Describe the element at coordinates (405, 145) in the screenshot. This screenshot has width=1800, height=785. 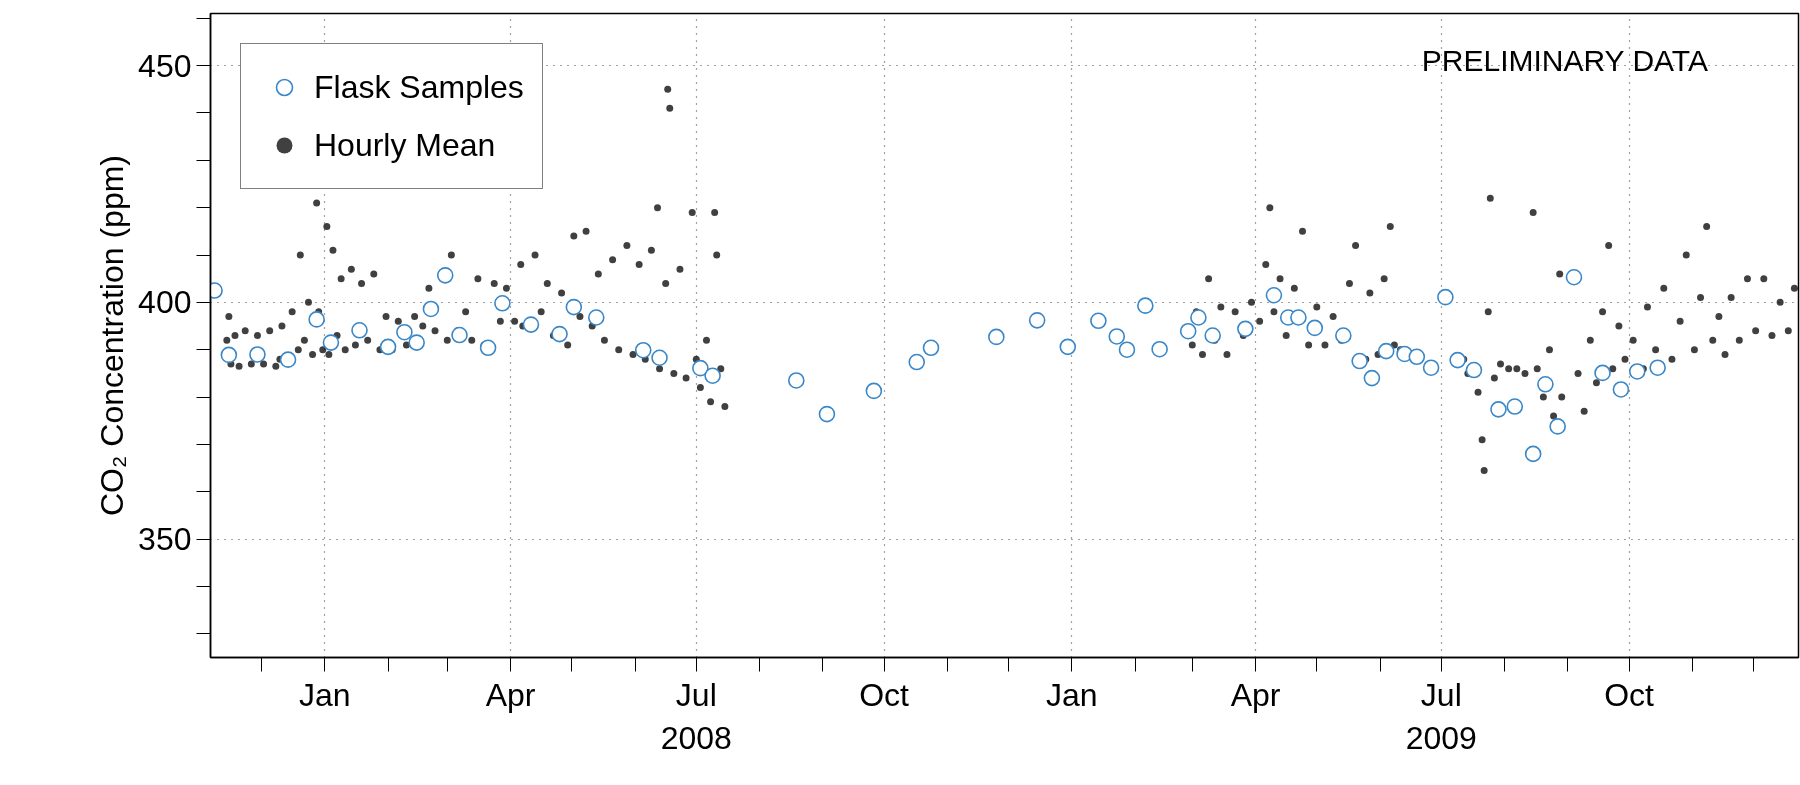
I see `legend-label: Hourly Mean` at that location.